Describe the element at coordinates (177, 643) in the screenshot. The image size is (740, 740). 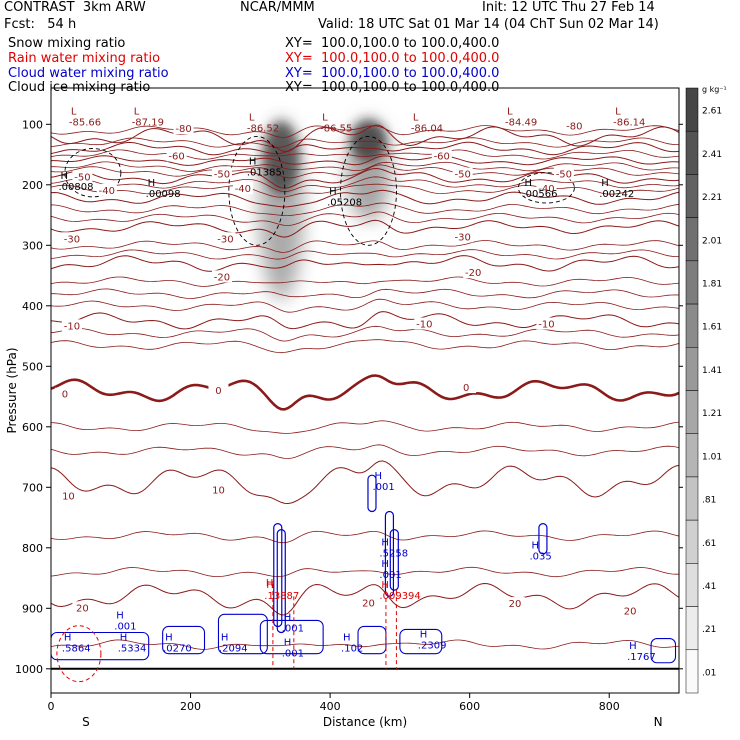
I see `high-marker: H.0270` at that location.